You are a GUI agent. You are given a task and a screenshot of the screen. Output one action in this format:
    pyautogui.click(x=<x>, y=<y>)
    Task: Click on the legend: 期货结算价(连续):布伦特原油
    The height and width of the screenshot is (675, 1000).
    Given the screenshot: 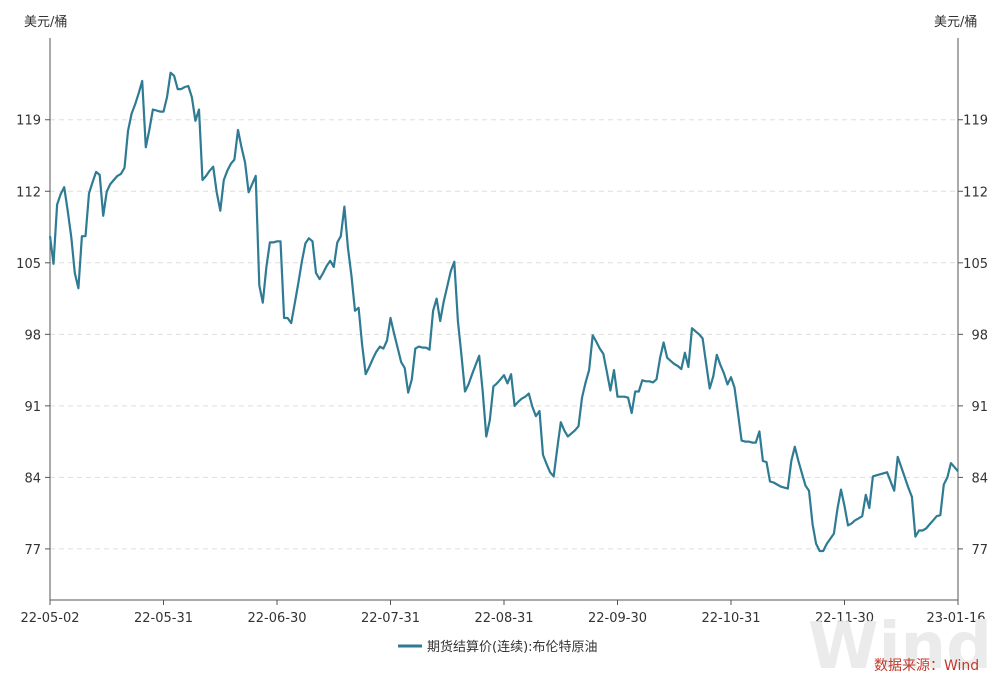 What is the action you would take?
    pyautogui.click(x=498, y=647)
    